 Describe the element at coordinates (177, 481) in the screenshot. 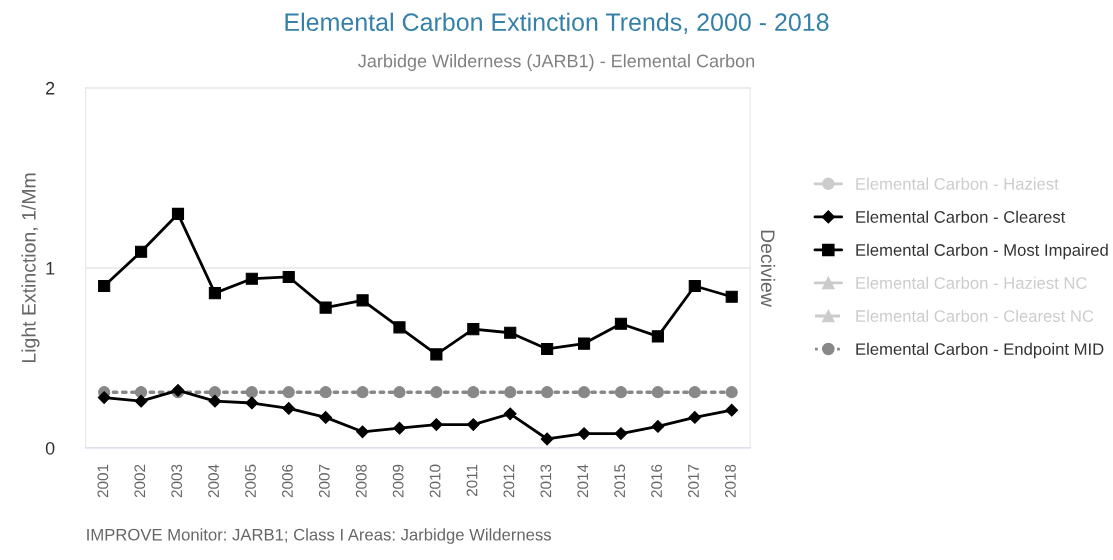

I see `x-tick-label: 2003` at that location.